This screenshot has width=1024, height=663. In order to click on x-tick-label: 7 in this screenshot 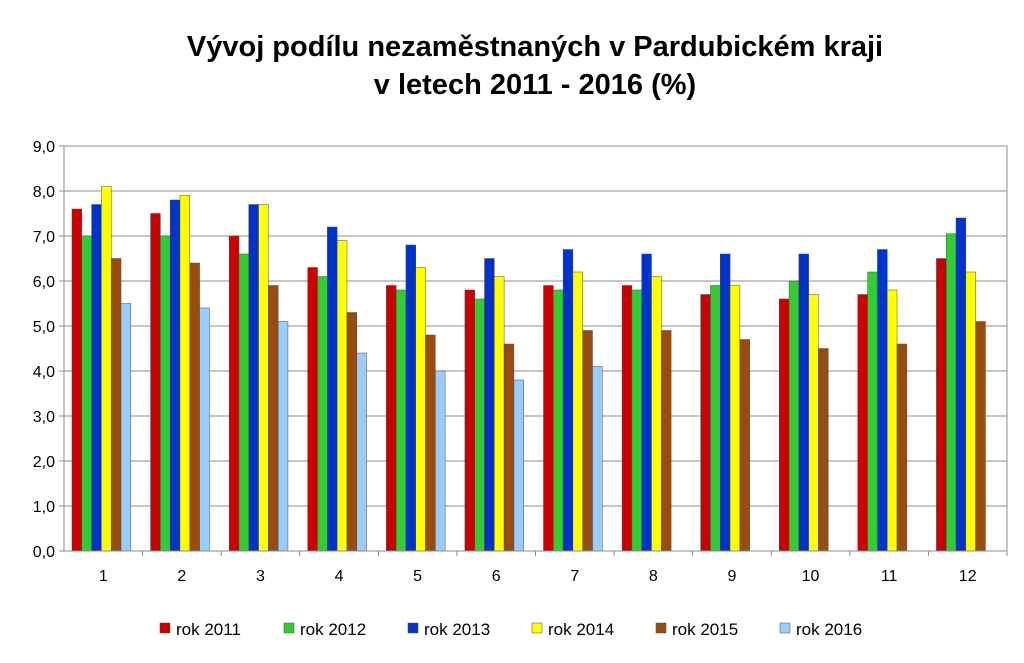, I will do `click(574, 576)`.